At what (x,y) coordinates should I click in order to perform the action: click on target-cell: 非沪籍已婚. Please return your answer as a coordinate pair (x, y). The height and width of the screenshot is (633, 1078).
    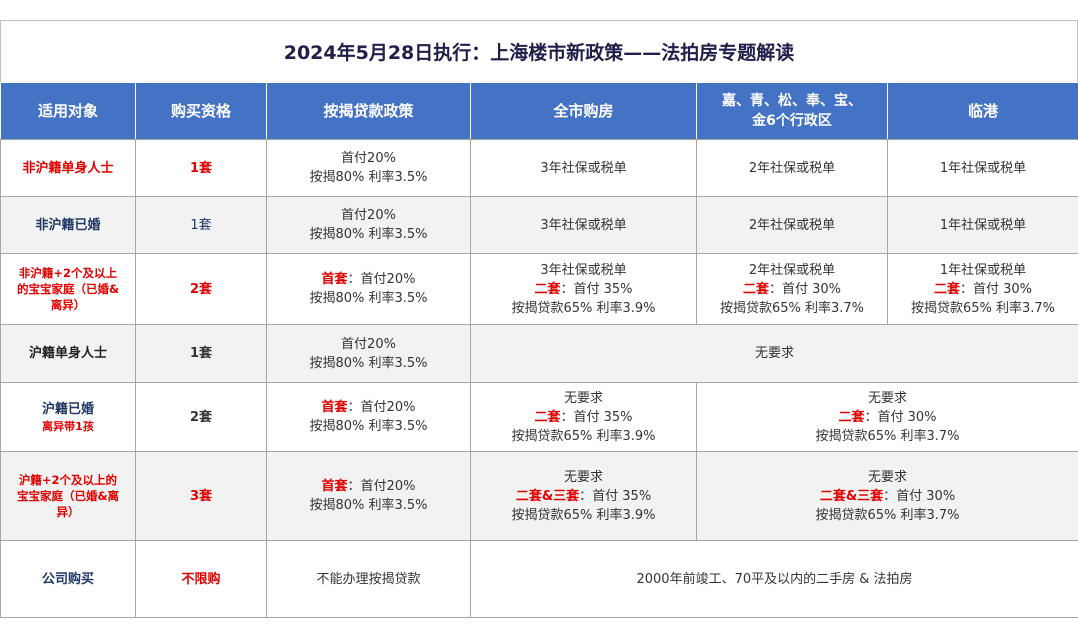
    Looking at the image, I should click on (68, 225).